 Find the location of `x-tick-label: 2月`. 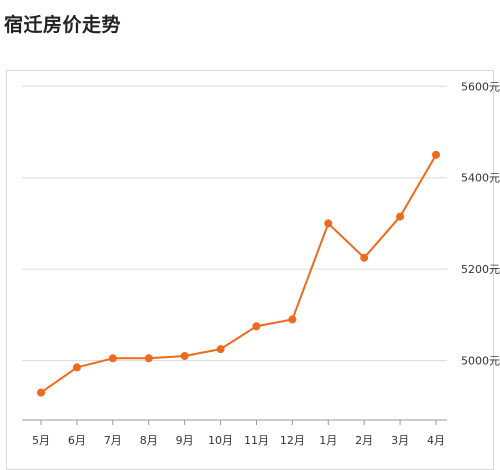

x-tick-label: 2月 is located at coordinates (364, 440).